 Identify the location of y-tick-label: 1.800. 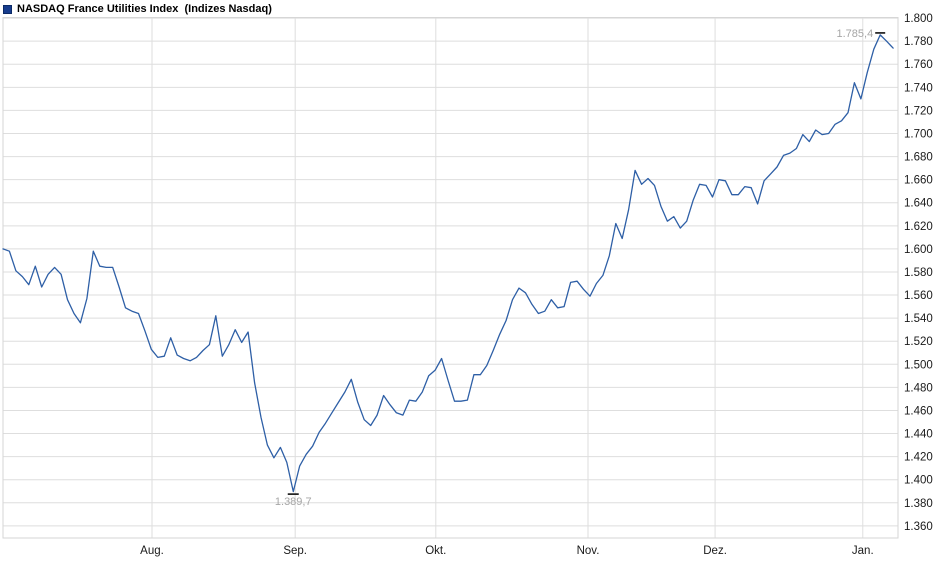
(918, 19).